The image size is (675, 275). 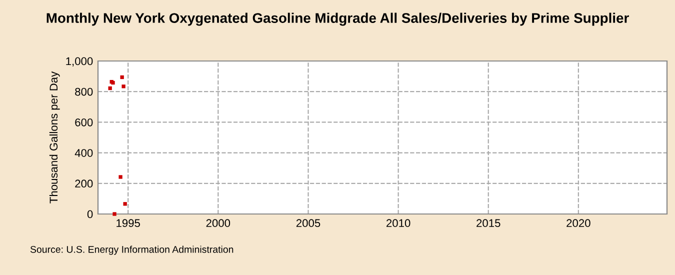 What do you see at coordinates (578, 223) in the screenshot?
I see `x-tick-label: 2020` at bounding box center [578, 223].